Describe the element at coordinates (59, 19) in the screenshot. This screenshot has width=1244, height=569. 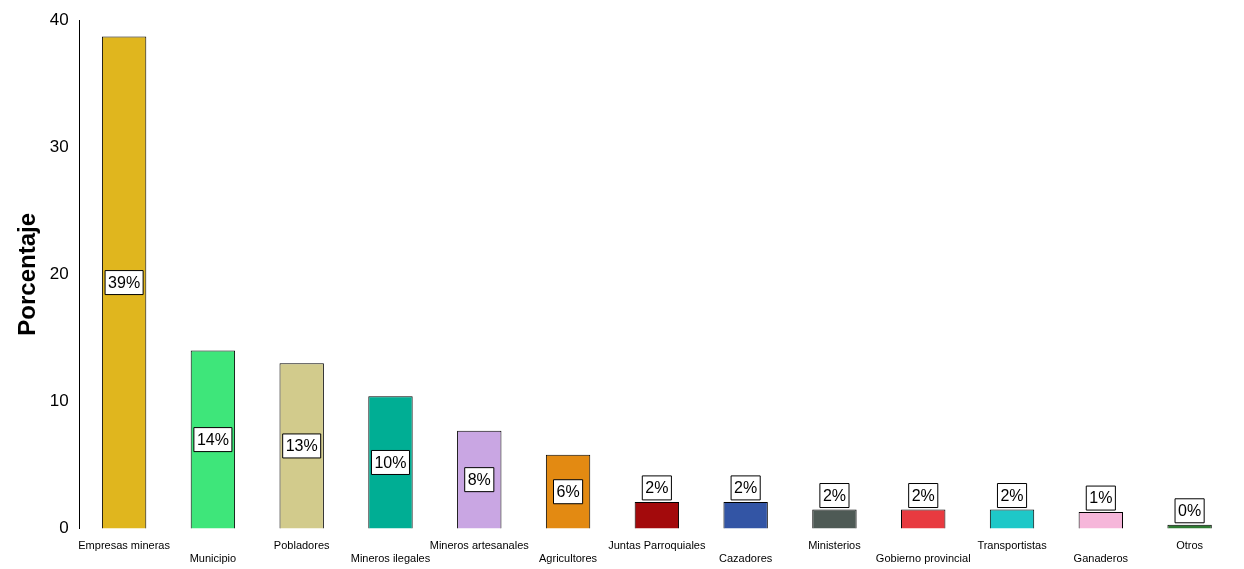
I see `y-tick-label: 40` at that location.